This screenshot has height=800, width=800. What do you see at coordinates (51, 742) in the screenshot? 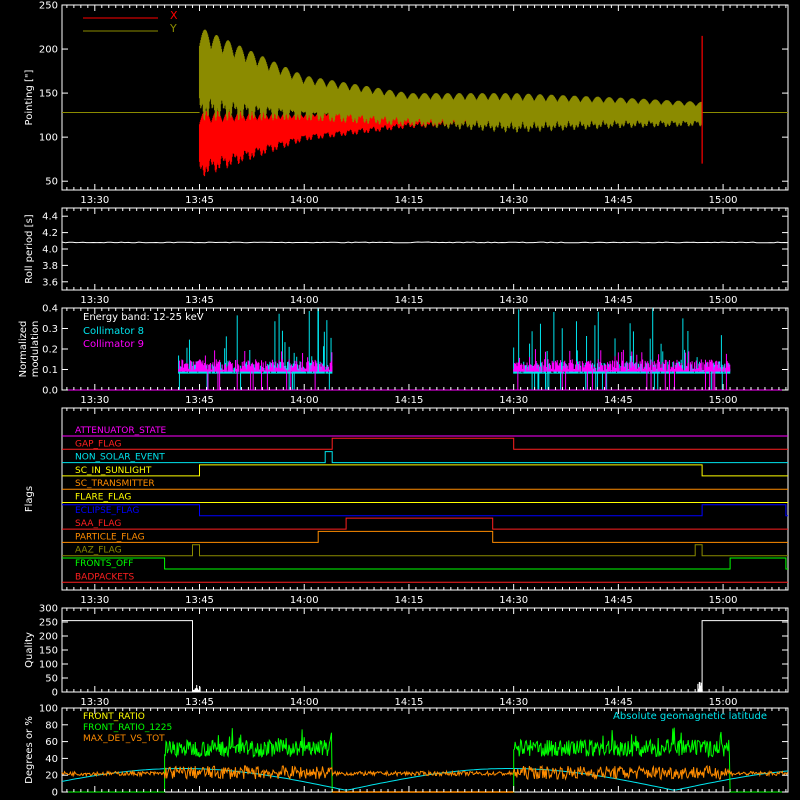
I see `y-tick-label: 60` at bounding box center [51, 742].